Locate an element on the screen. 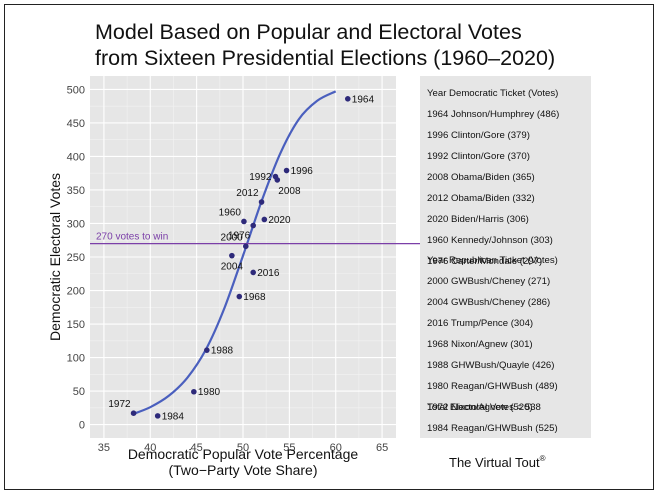 The image size is (660, 495). democratic-ticket-row: 1960 Kennedy/Johnson (303) is located at coordinates (490, 240).